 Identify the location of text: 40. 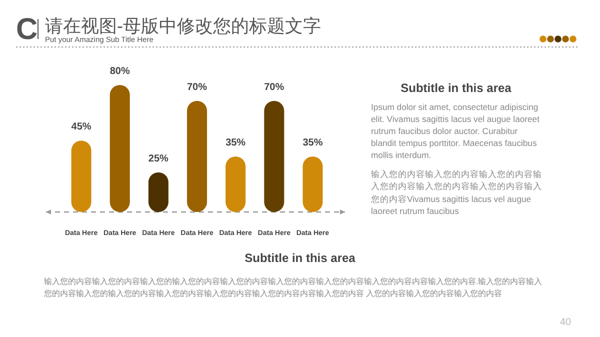
(566, 322).